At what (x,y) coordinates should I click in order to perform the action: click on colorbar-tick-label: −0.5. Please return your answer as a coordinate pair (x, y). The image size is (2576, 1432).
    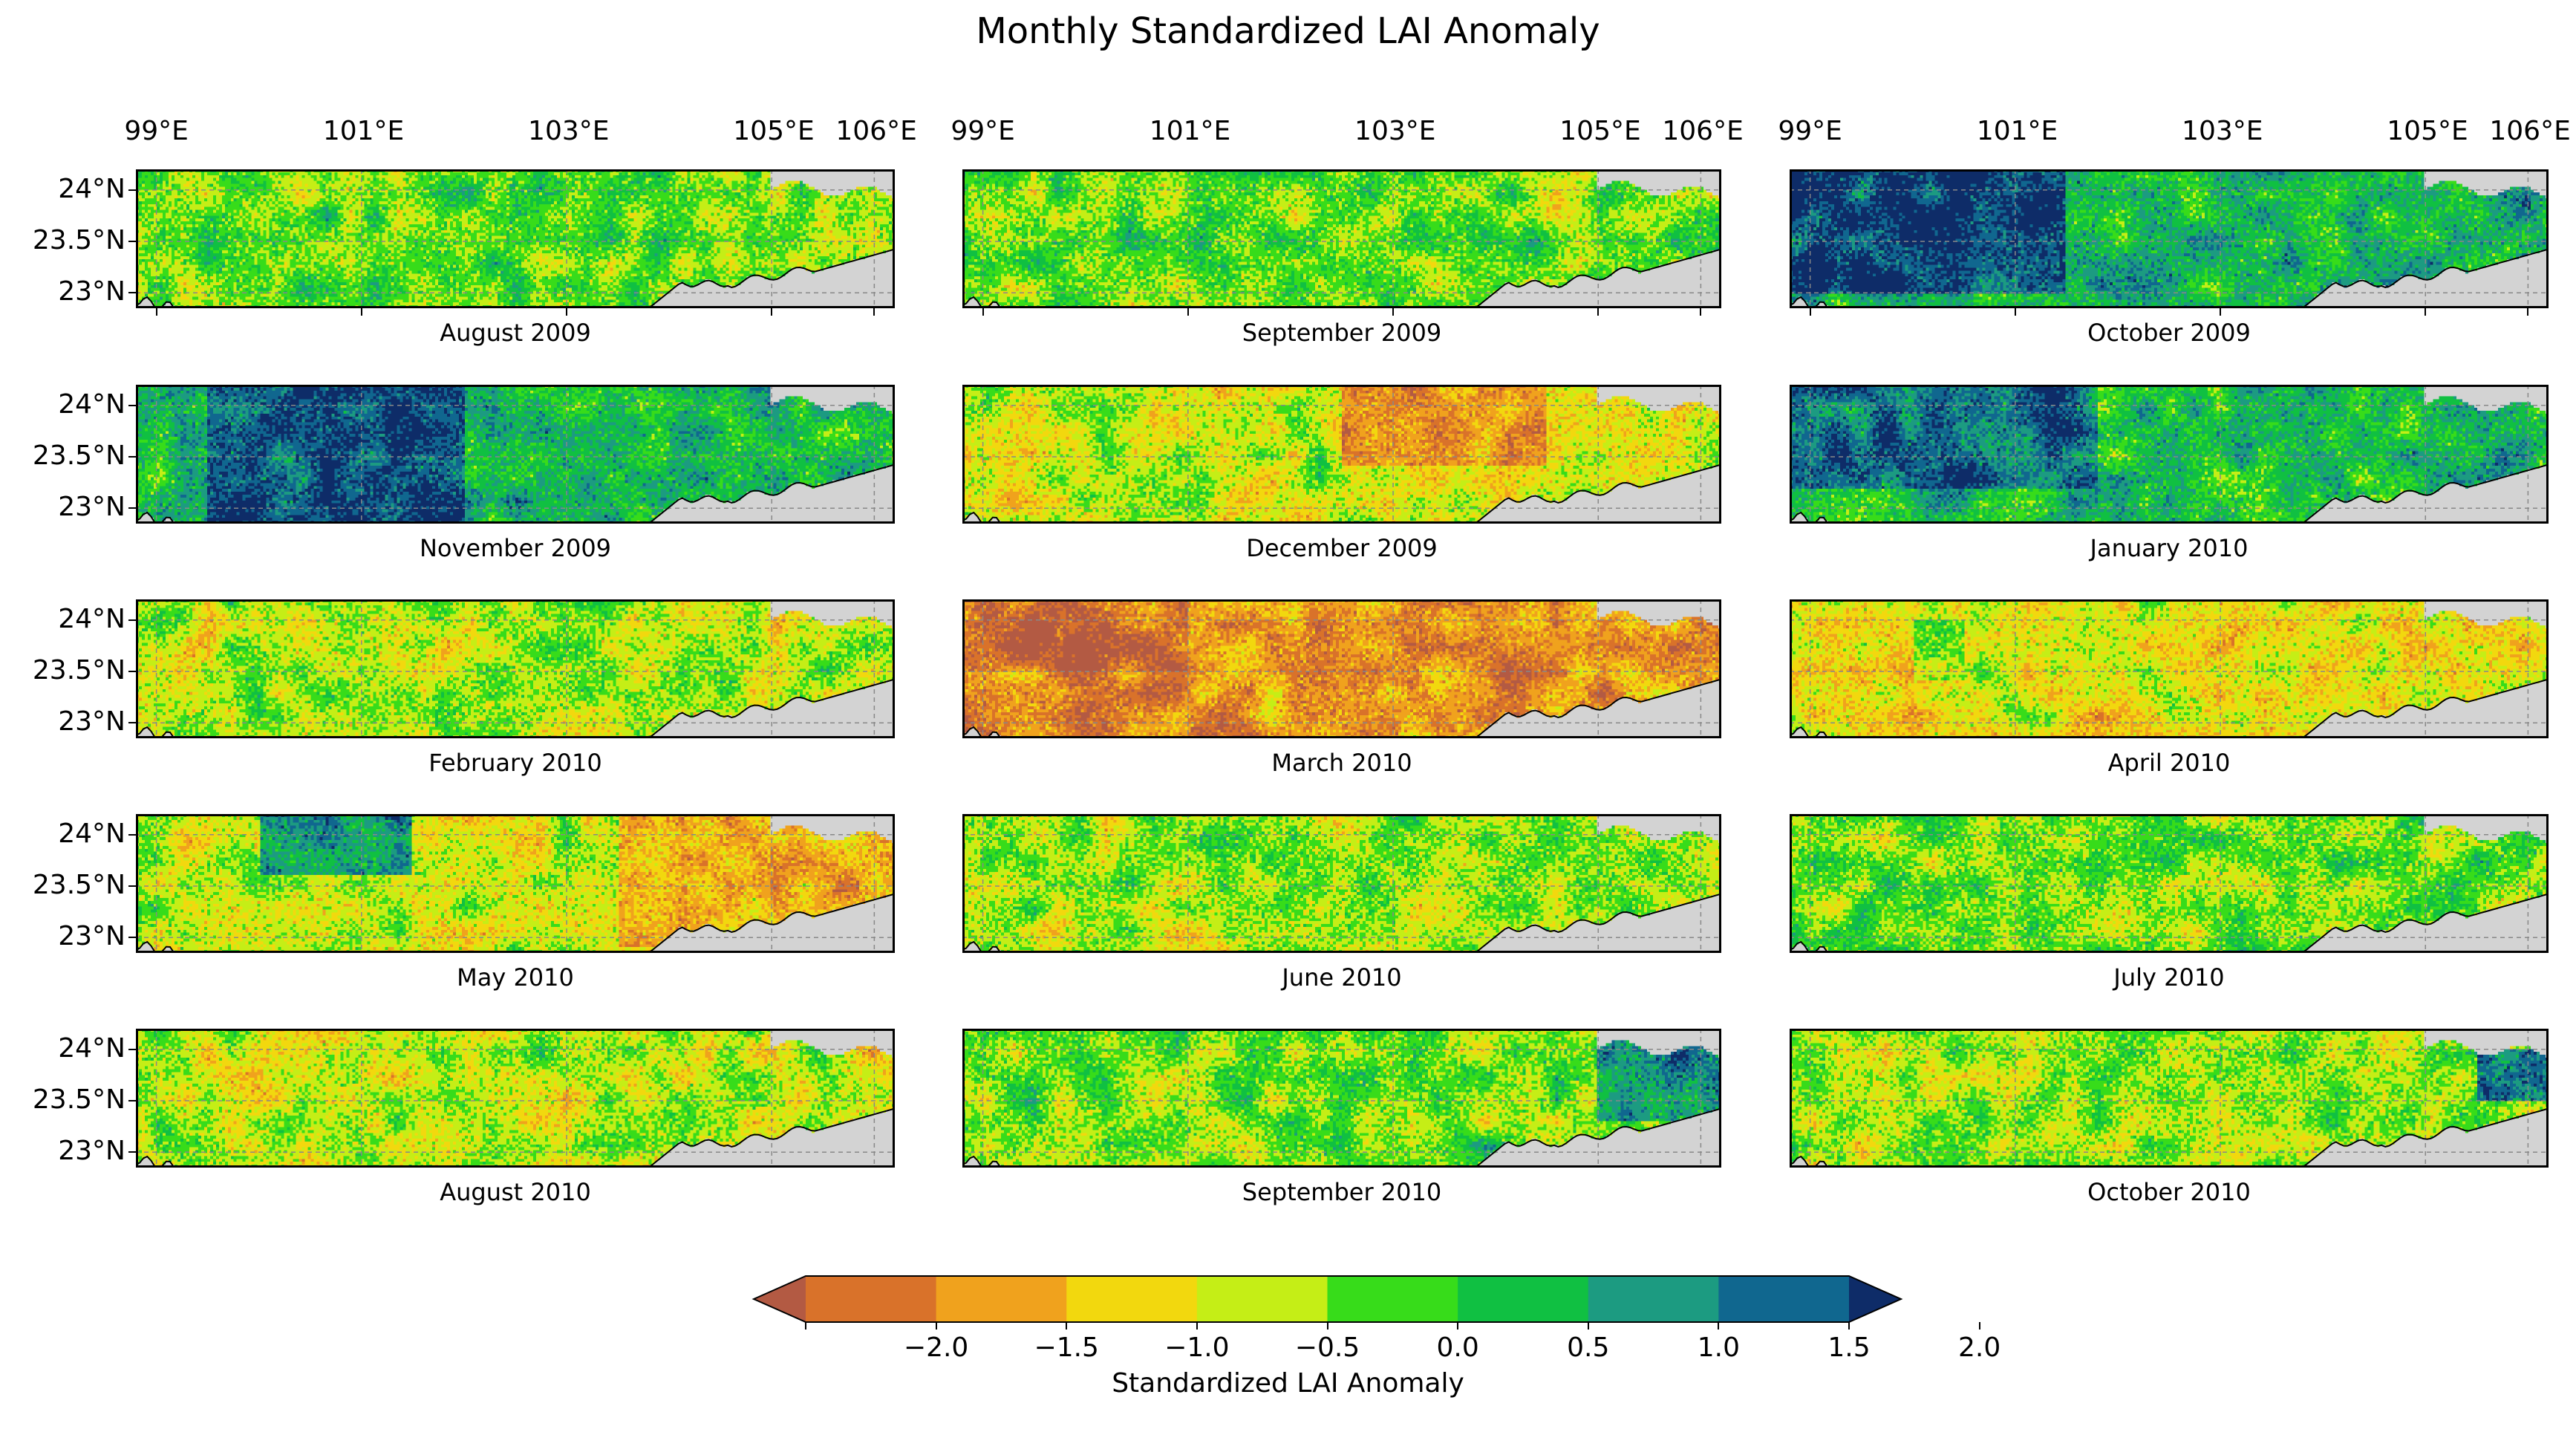
    Looking at the image, I should click on (1327, 1347).